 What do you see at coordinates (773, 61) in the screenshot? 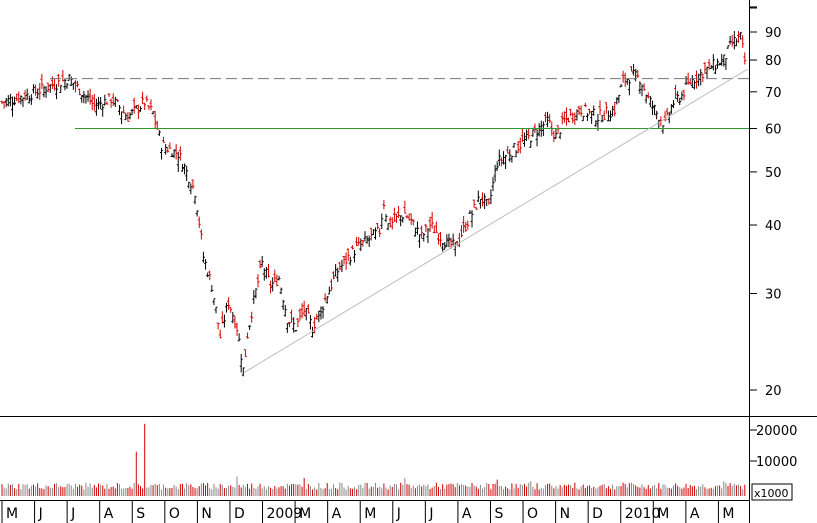
I see `y-tick-label: 80` at bounding box center [773, 61].